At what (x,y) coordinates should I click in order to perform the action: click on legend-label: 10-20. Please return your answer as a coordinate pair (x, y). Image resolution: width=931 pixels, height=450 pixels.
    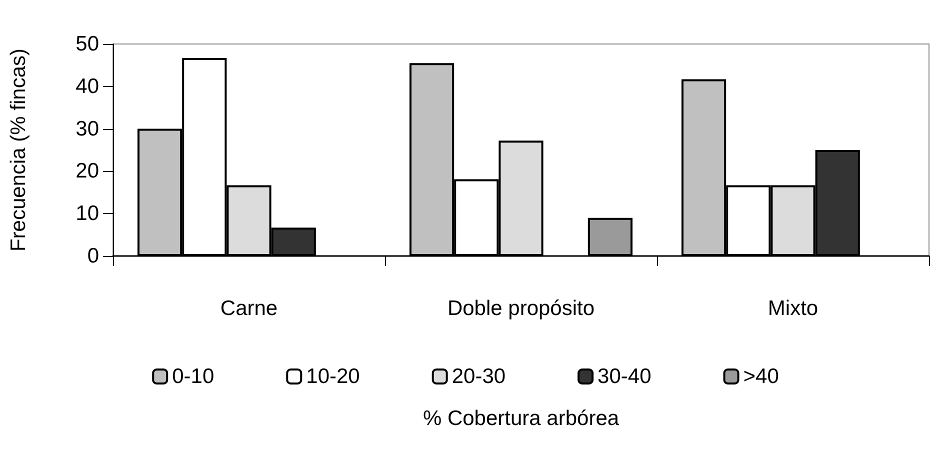
    Looking at the image, I should click on (333, 376).